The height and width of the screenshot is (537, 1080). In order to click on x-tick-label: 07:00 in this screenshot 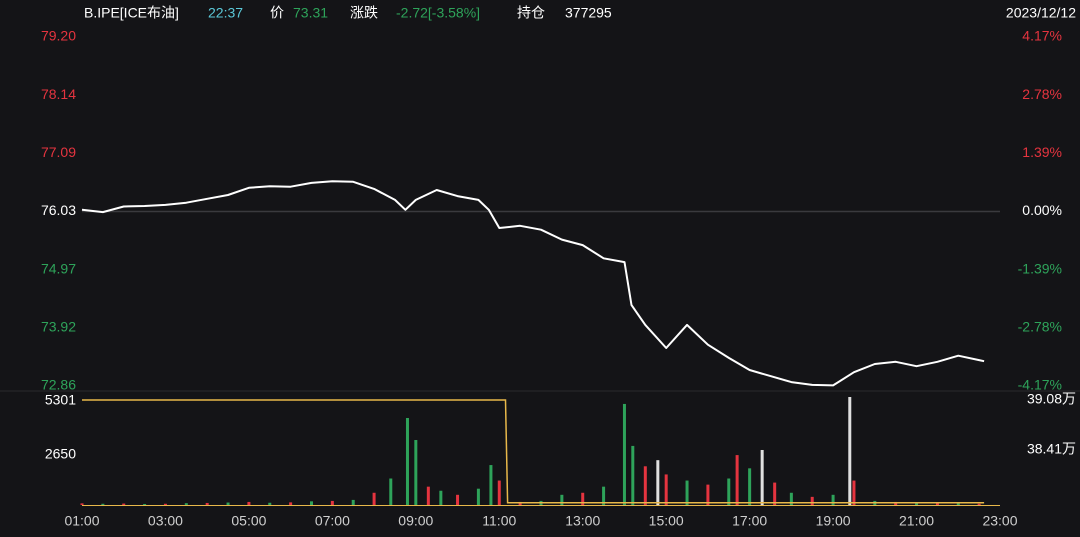, I will do `click(332, 521)`.